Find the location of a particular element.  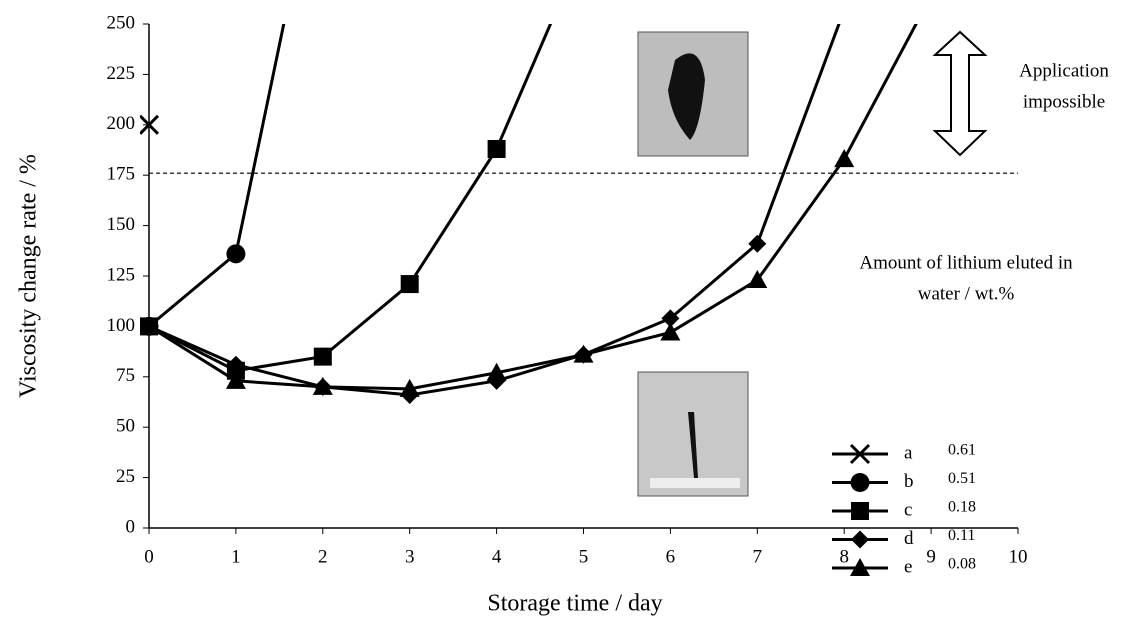

legend-value: 0.51 is located at coordinates (962, 478).